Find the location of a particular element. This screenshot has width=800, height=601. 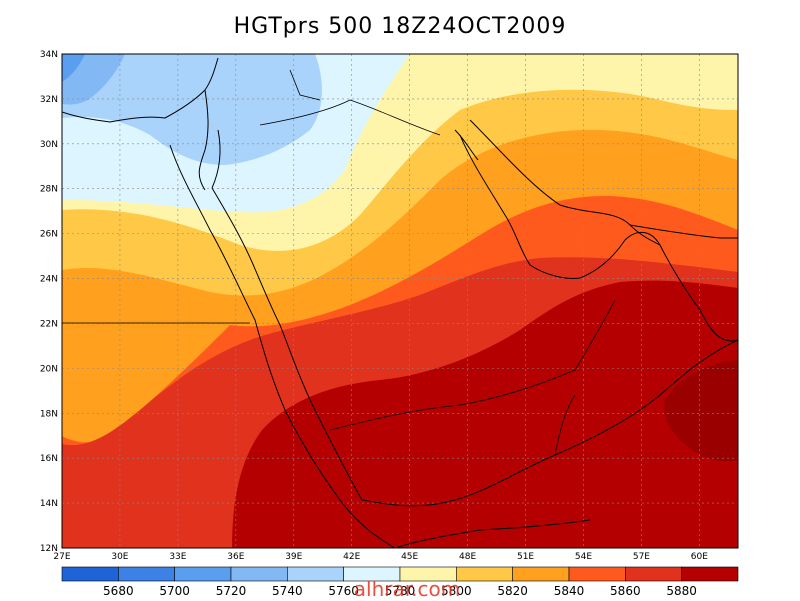

coast-redsea-east is located at coordinates (287, 344).